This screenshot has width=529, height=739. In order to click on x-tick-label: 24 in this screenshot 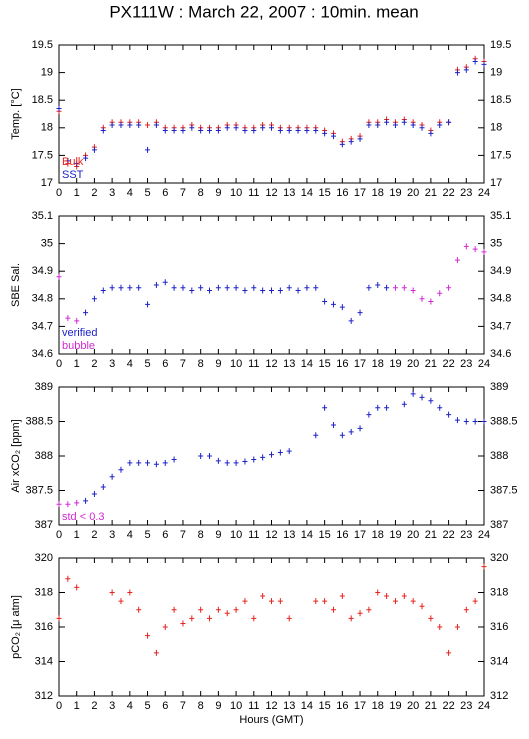, I will do `click(484, 706)`.